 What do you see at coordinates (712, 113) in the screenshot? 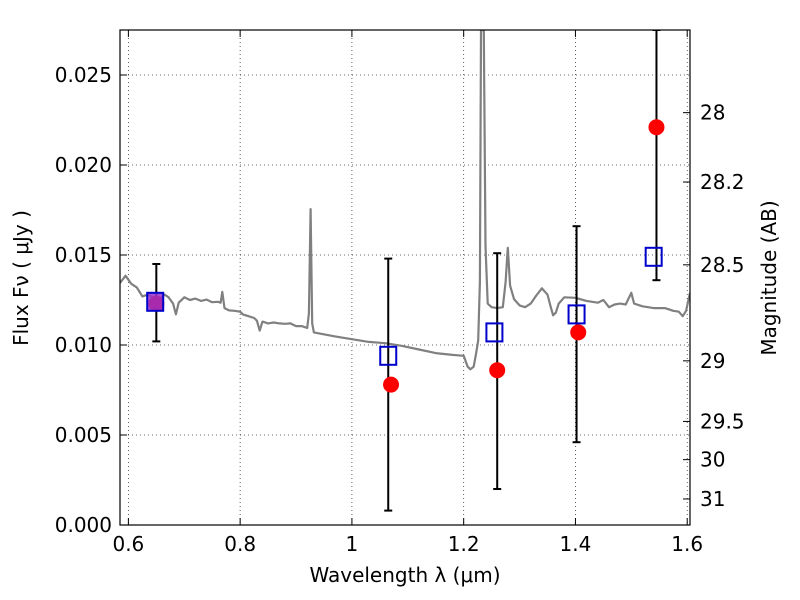
I see `y2-tick-label: 28` at bounding box center [712, 113].